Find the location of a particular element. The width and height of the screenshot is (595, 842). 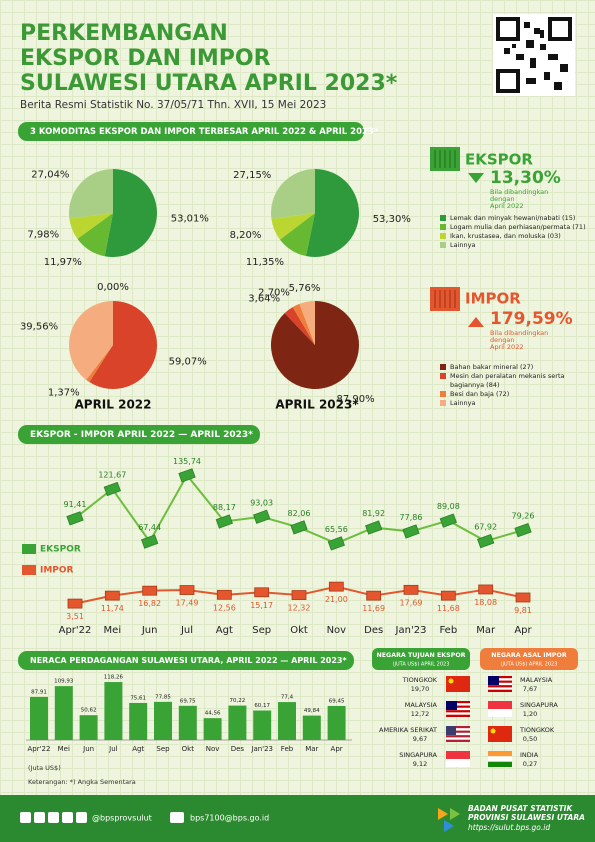

x-tick-label: Mei is located at coordinates (64, 749).